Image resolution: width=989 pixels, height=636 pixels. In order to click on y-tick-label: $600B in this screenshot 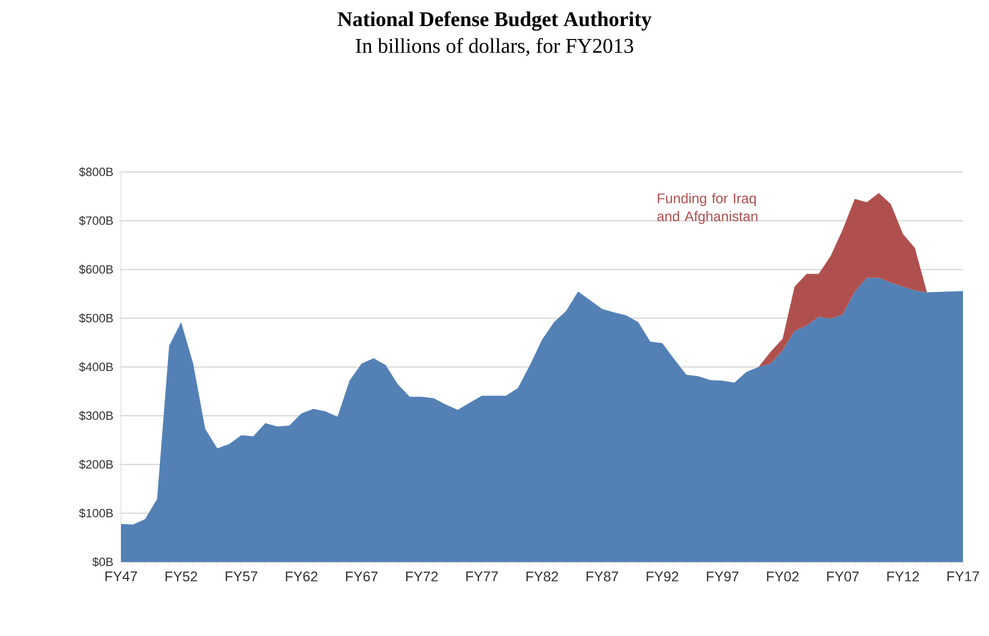, I will do `click(96, 269)`.